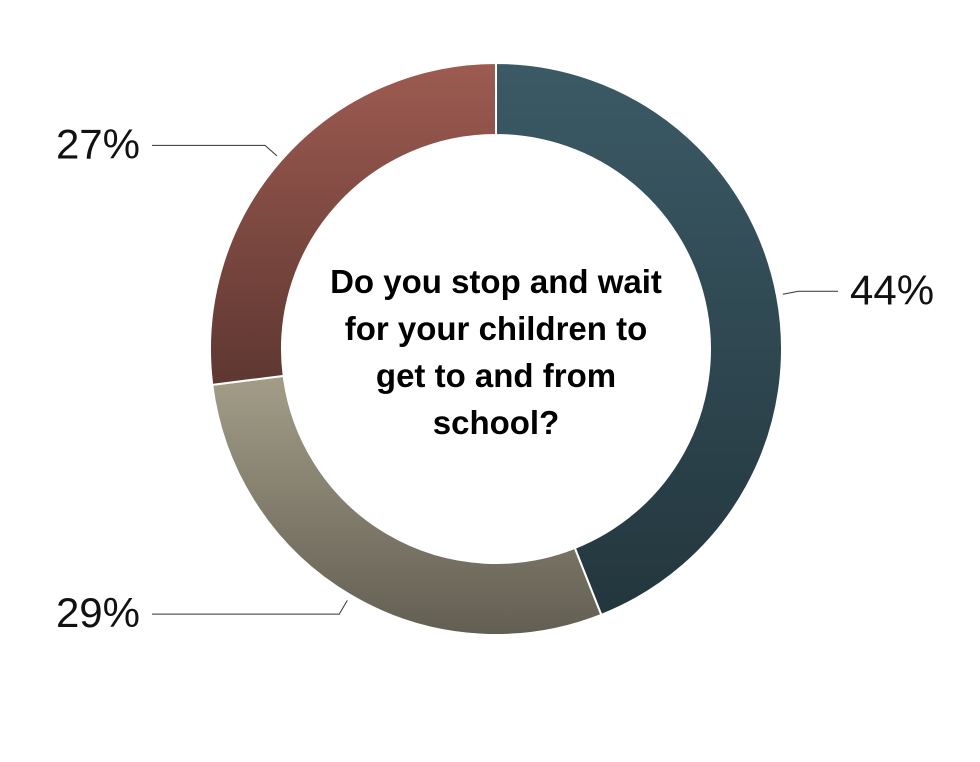  I want to click on value-label: 29%, so click(98, 612).